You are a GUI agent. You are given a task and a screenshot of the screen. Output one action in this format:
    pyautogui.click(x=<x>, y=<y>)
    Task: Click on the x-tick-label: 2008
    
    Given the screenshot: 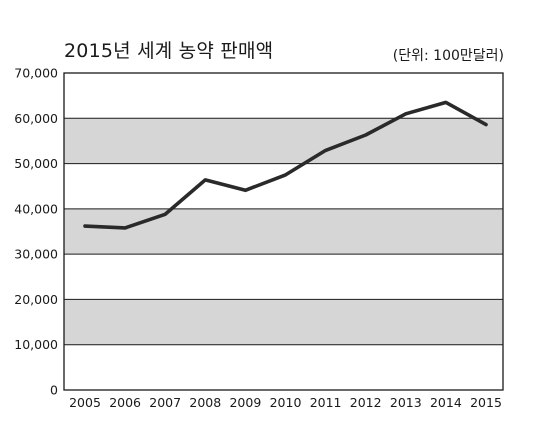 What is the action you would take?
    pyautogui.click(x=205, y=402)
    